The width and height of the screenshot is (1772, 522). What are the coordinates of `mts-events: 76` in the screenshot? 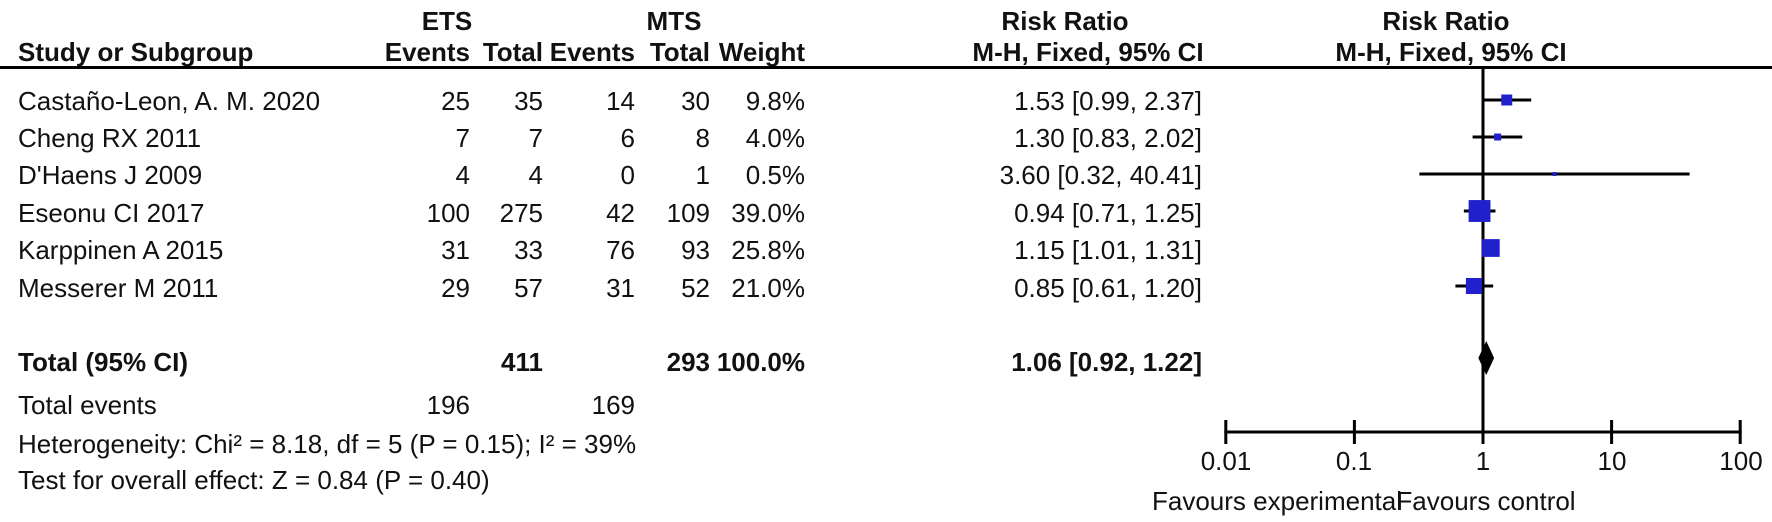 It's located at (620, 250).